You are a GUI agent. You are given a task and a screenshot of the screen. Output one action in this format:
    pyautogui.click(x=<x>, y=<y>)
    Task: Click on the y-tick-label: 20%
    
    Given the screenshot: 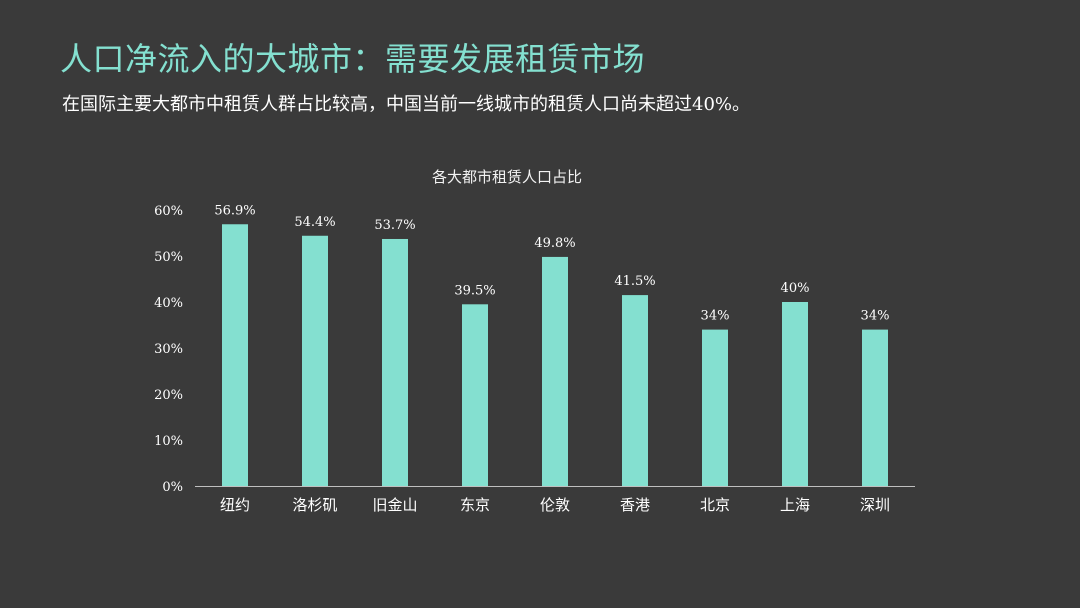 What is the action you would take?
    pyautogui.click(x=168, y=395)
    